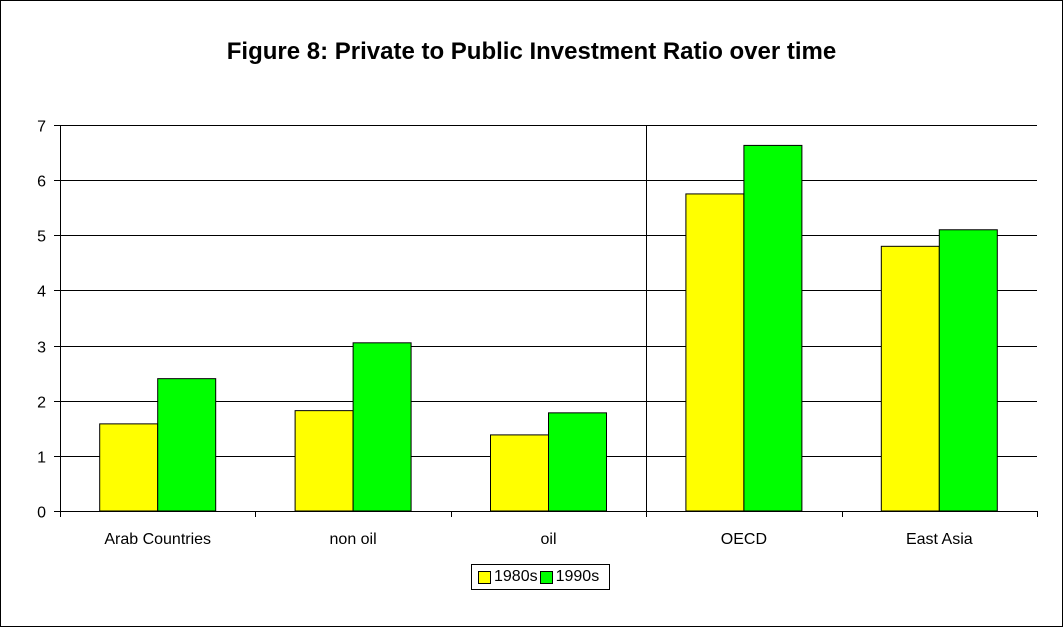  I want to click on y-tick-label: 3, so click(41, 348).